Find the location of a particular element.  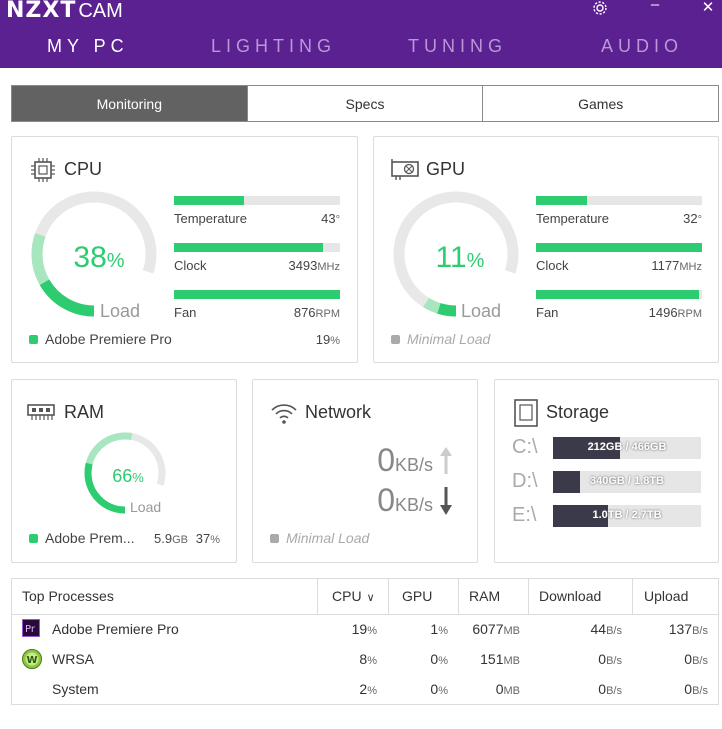

nav-my-pc: MY PC is located at coordinates (88, 46).